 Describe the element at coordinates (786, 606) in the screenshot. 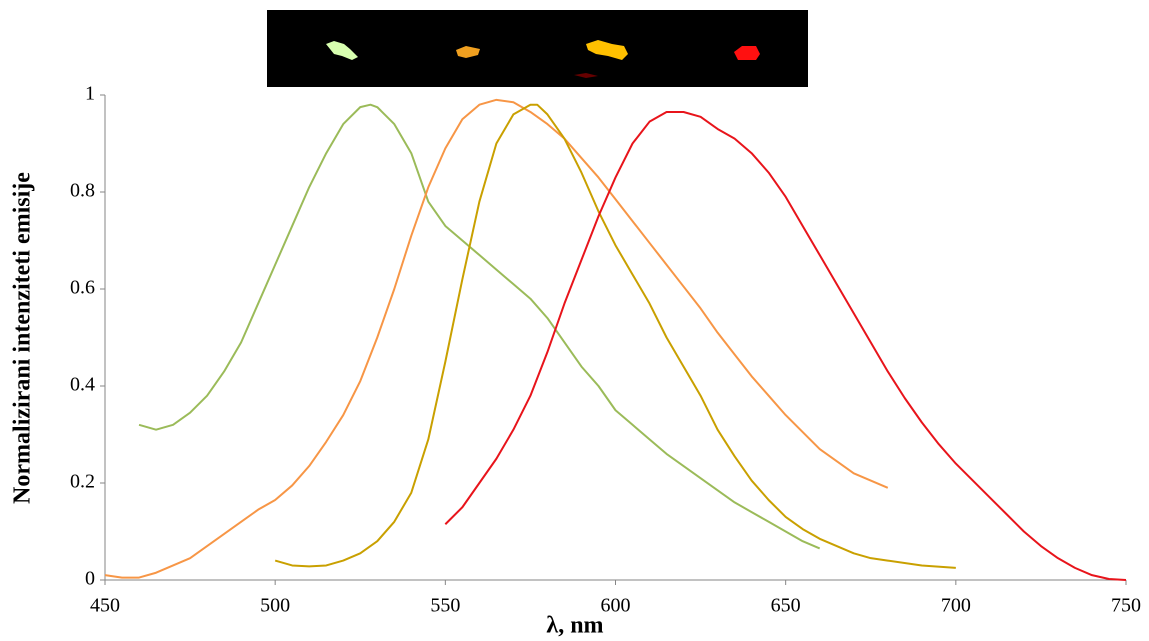

I see `x-tick-label: 650` at that location.